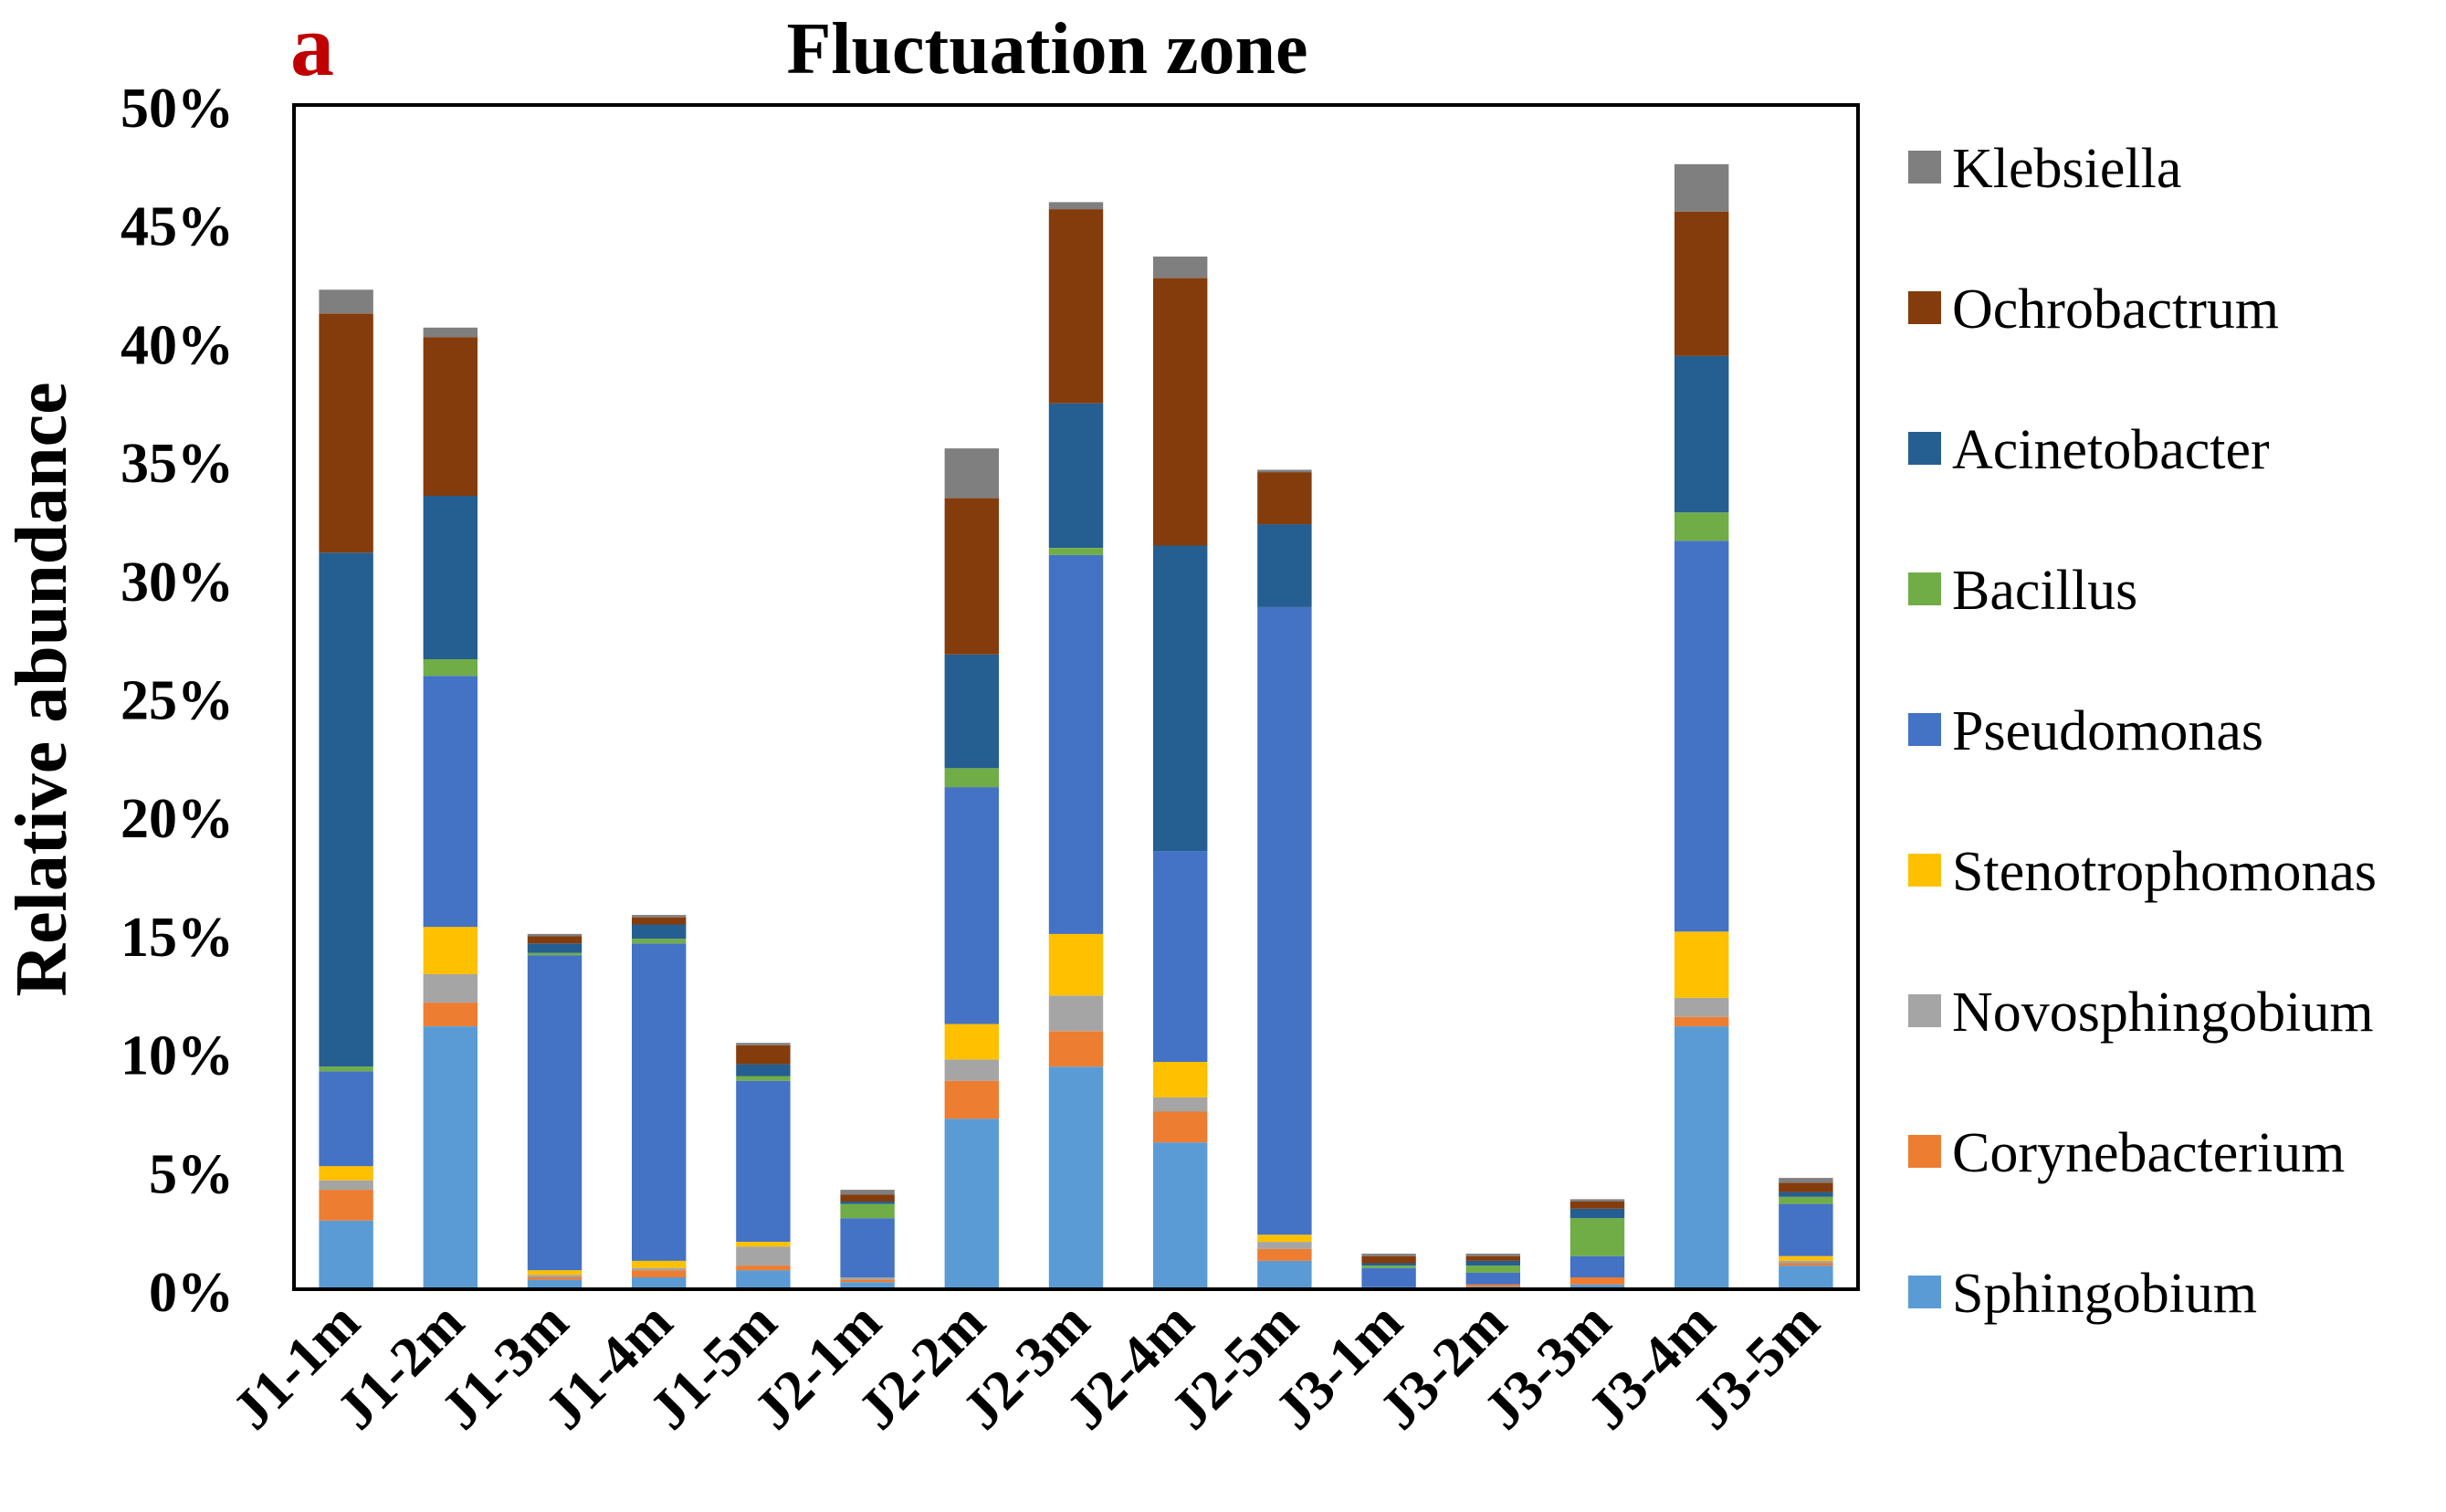  What do you see at coordinates (555, 1284) in the screenshot?
I see `bar-segment-sphingobium-j1-3m` at bounding box center [555, 1284].